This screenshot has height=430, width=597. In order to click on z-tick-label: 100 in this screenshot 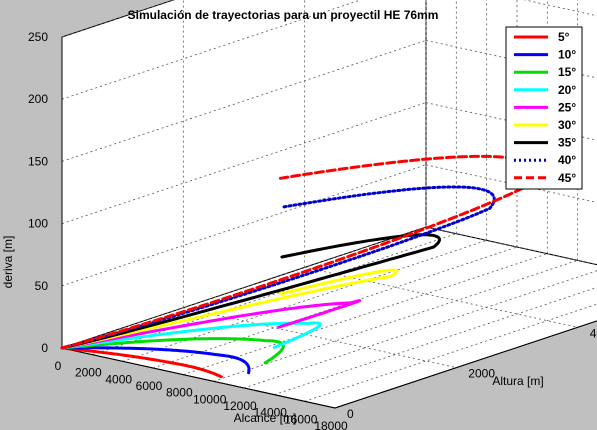, I will do `click(38, 224)`.